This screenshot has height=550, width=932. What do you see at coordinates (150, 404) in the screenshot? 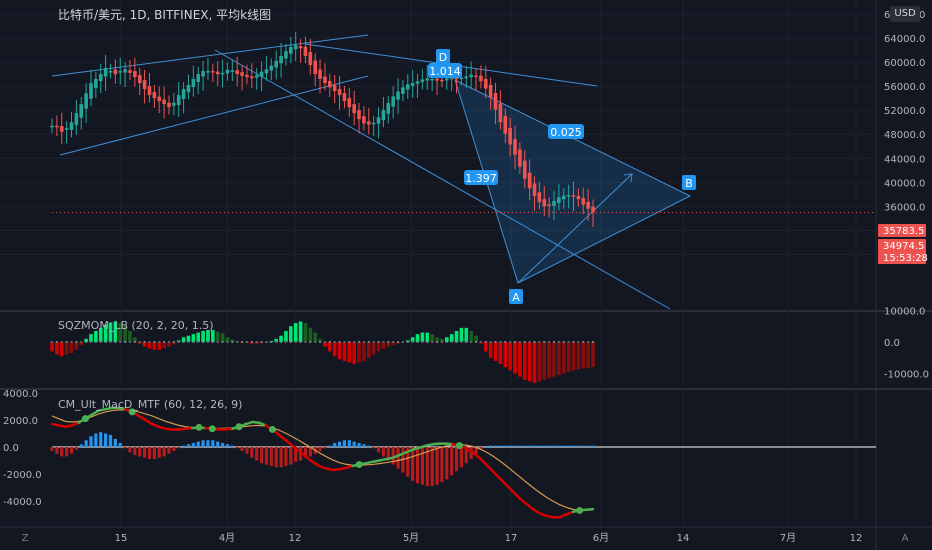
I see `macd-title: CM_Ult_MacD_MTF (60, 12, 26, 9)` at bounding box center [150, 404].